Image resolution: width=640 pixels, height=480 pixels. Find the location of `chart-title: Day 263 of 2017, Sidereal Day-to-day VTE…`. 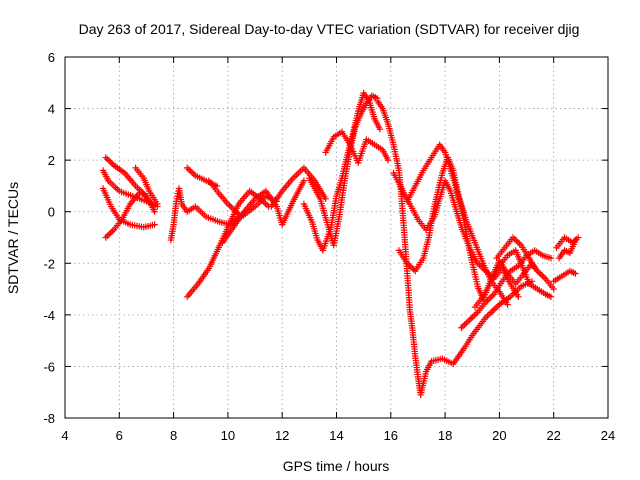

chart-title: Day 263 of 2017, Sidereal Day-to-day VTE… is located at coordinates (329, 29).